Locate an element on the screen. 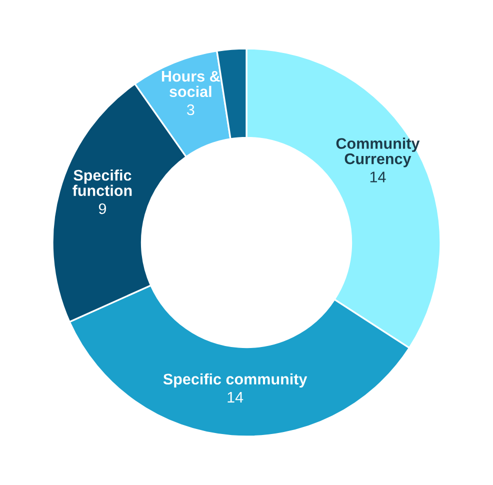 The height and width of the screenshot is (485, 493). data-label: 3 is located at coordinates (190, 110).